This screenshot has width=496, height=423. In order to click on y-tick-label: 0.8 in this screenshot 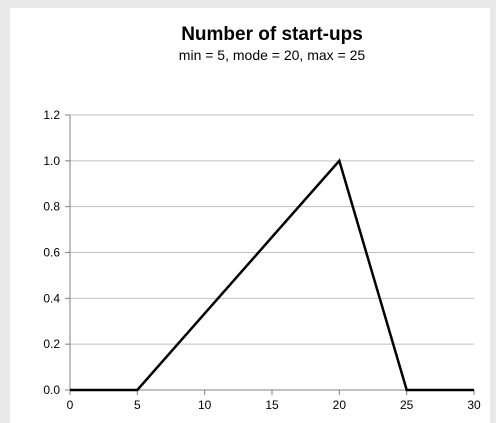, I will do `click(51, 207)`.